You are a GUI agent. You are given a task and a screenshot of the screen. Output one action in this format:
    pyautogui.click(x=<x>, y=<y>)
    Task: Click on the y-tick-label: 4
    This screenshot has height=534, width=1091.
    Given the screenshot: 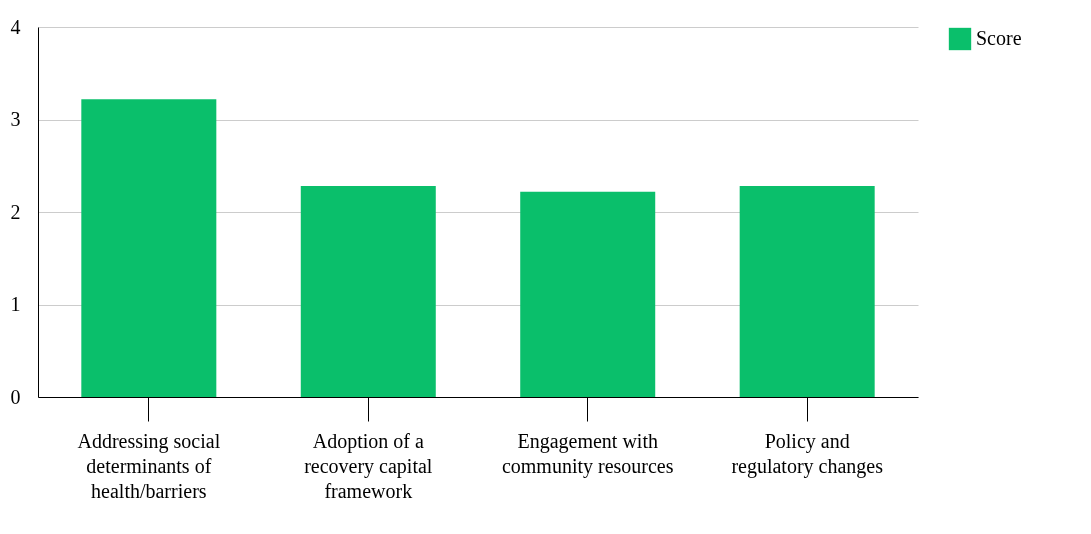 What is the action you would take?
    pyautogui.click(x=15, y=26)
    